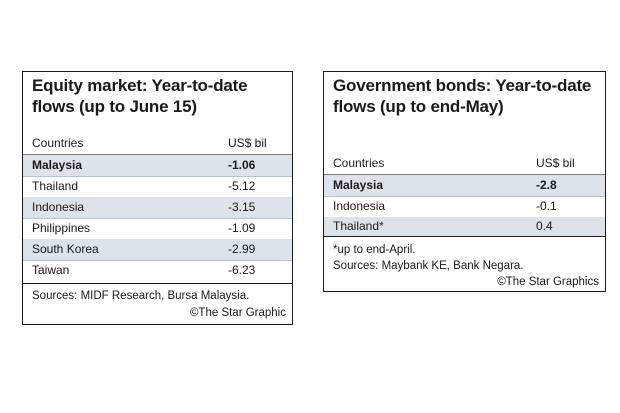 The height and width of the screenshot is (413, 620). Describe the element at coordinates (546, 185) in the screenshot. I see `bonds-row-value: -2.8` at that location.